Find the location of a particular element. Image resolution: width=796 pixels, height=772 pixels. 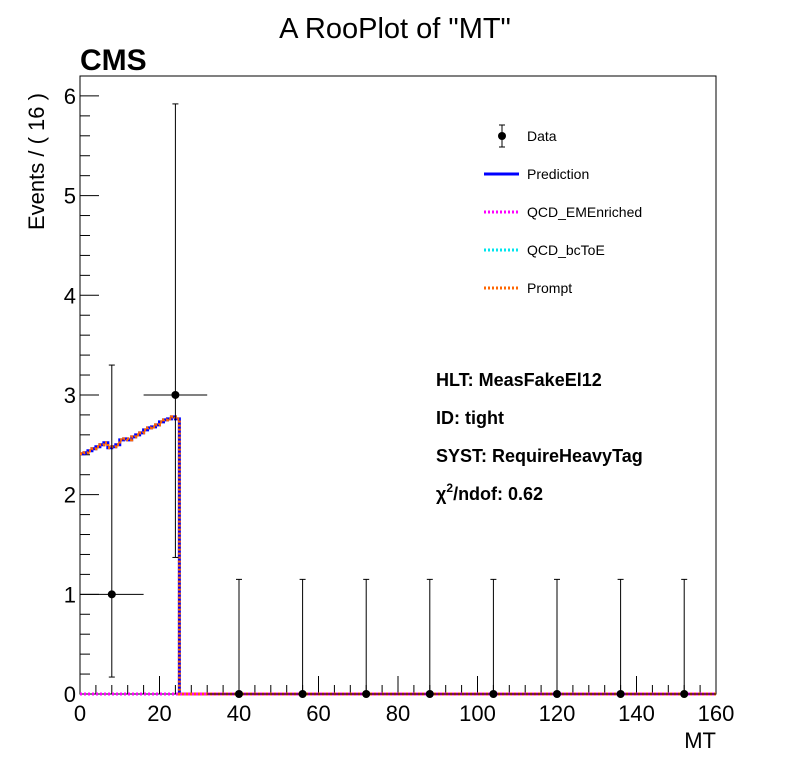

x-tick-label: 140 is located at coordinates (636, 713).